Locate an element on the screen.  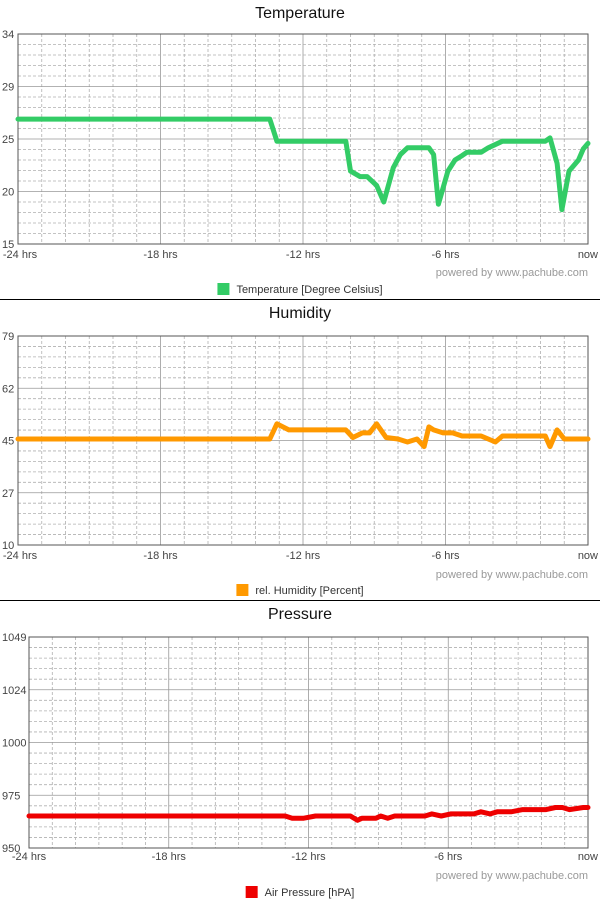
legend-label: Temperature [Degree Celsius] is located at coordinates (309, 290).